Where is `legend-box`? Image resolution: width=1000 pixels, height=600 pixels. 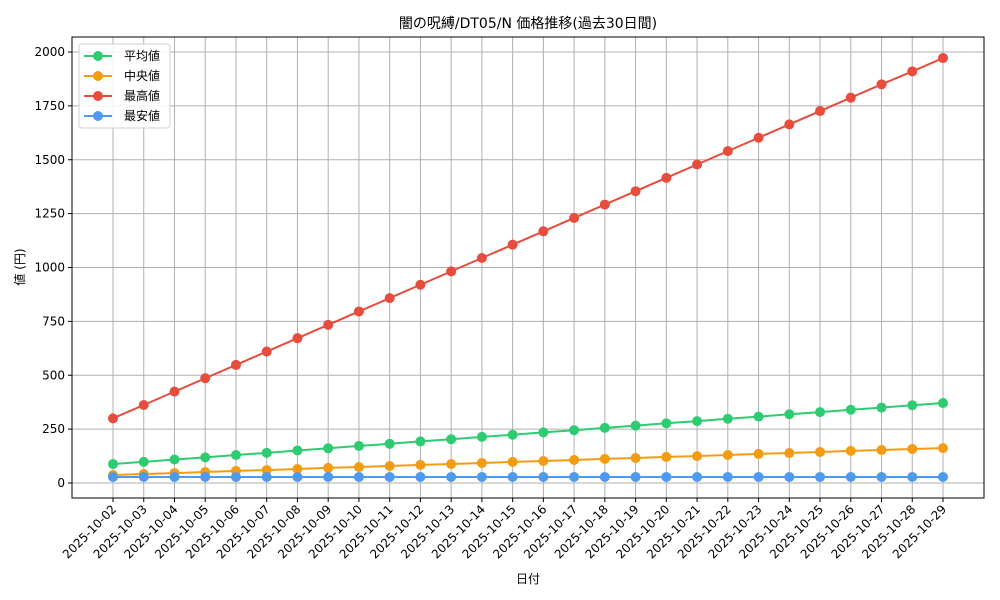 legend-box is located at coordinates (124, 86).